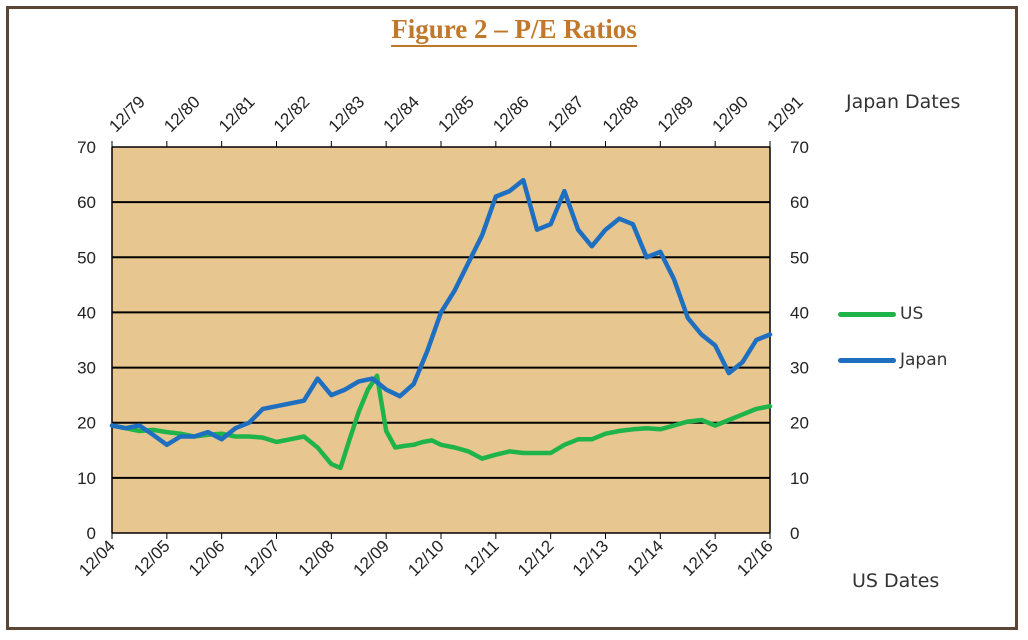 This screenshot has width=1028, height=640. Describe the element at coordinates (903, 102) in the screenshot. I see `japan-dates-label: Japan Dates` at that location.